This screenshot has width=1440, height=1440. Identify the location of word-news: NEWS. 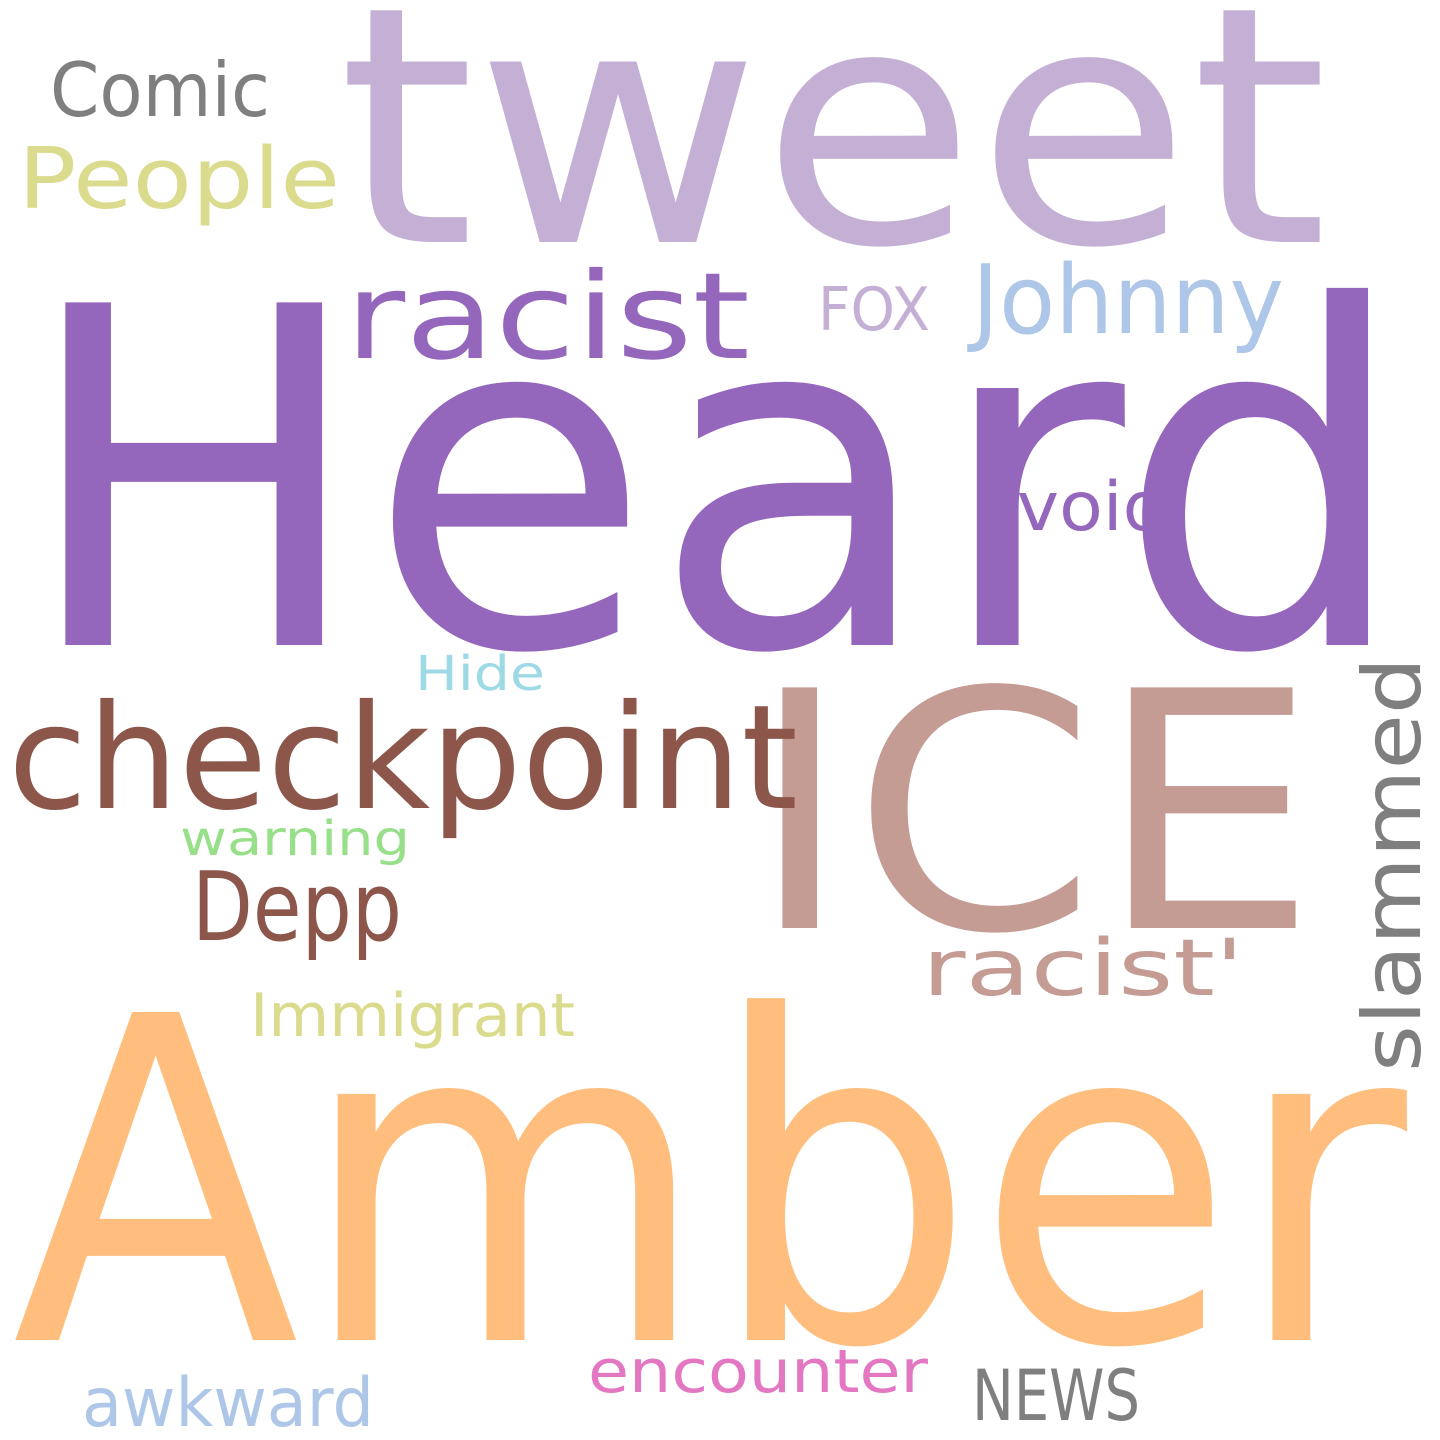
(1056, 1396).